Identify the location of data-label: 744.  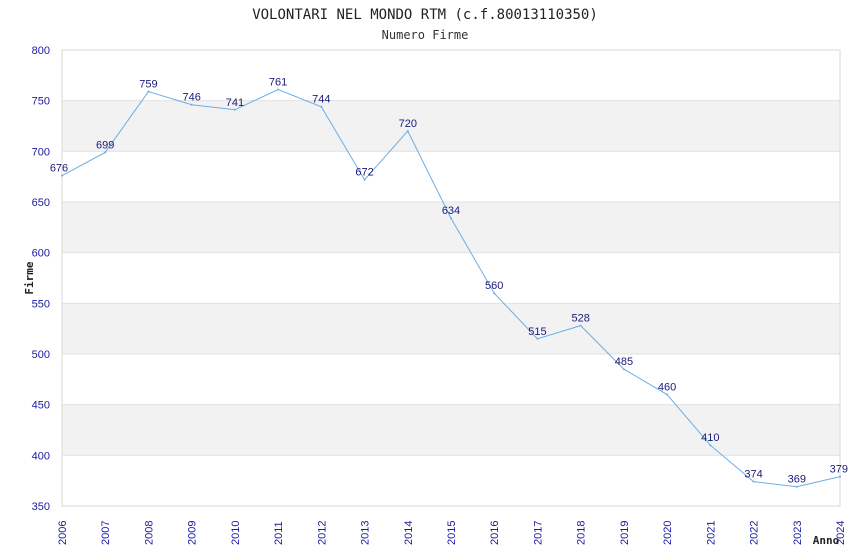
(321, 100).